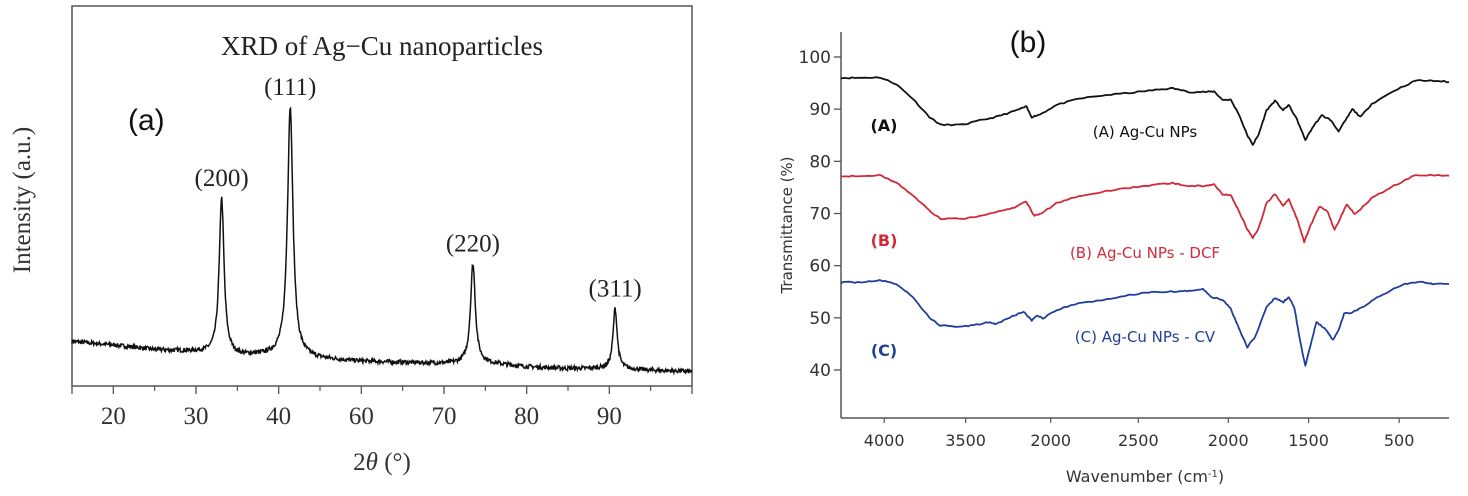 The width and height of the screenshot is (1468, 496). What do you see at coordinates (884, 350) in the screenshot?
I see `ftir-series-short-label: (C)` at bounding box center [884, 350].